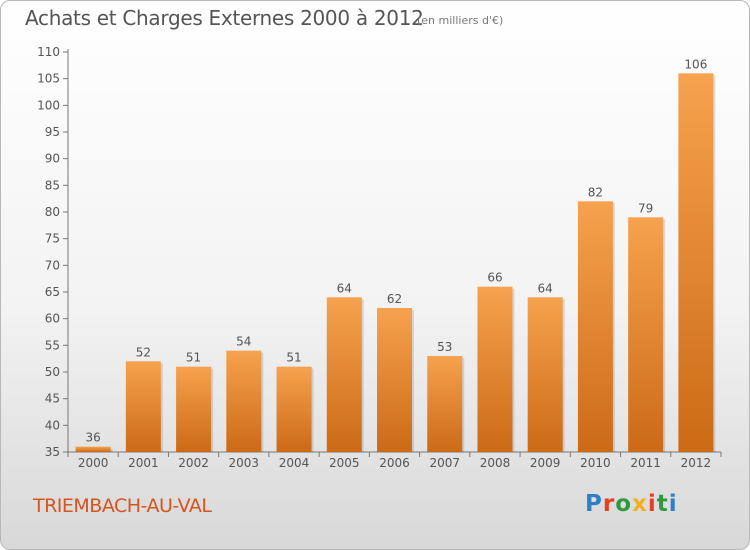  Describe the element at coordinates (243, 342) in the screenshot. I see `value-label: 54` at that location.